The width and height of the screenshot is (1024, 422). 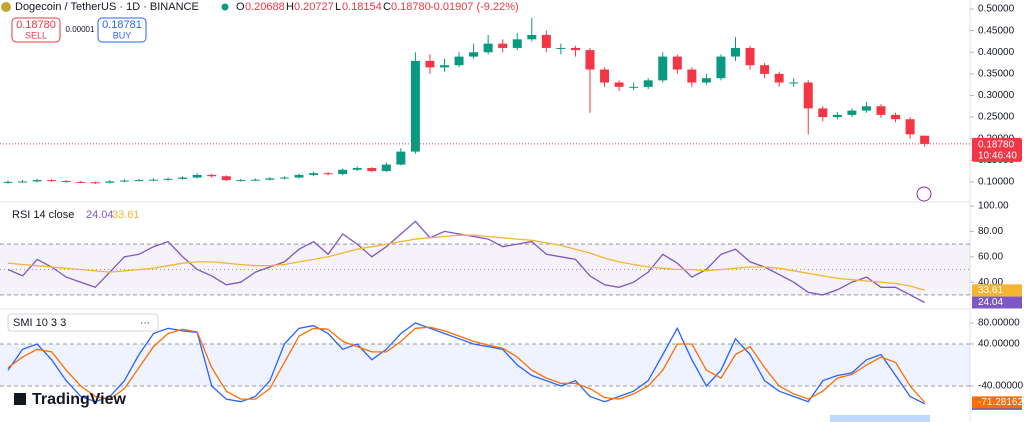 What do you see at coordinates (338, 7) in the screenshot?
I see `l-label: L` at bounding box center [338, 7].